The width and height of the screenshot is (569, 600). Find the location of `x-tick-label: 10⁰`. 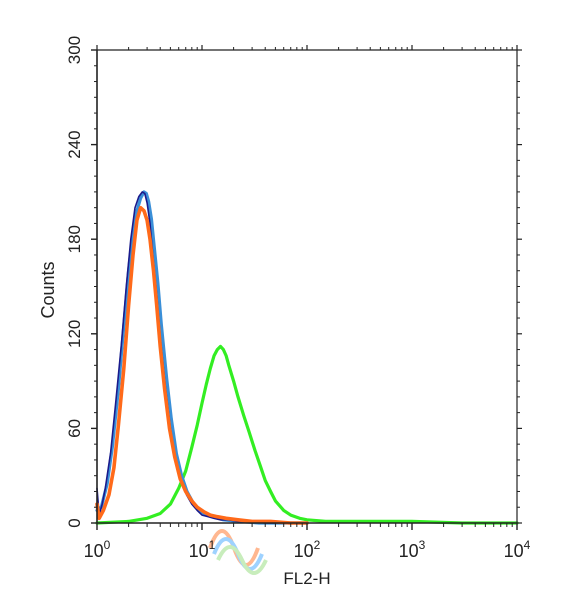

x-tick-label: 10⁰ is located at coordinates (97, 549).